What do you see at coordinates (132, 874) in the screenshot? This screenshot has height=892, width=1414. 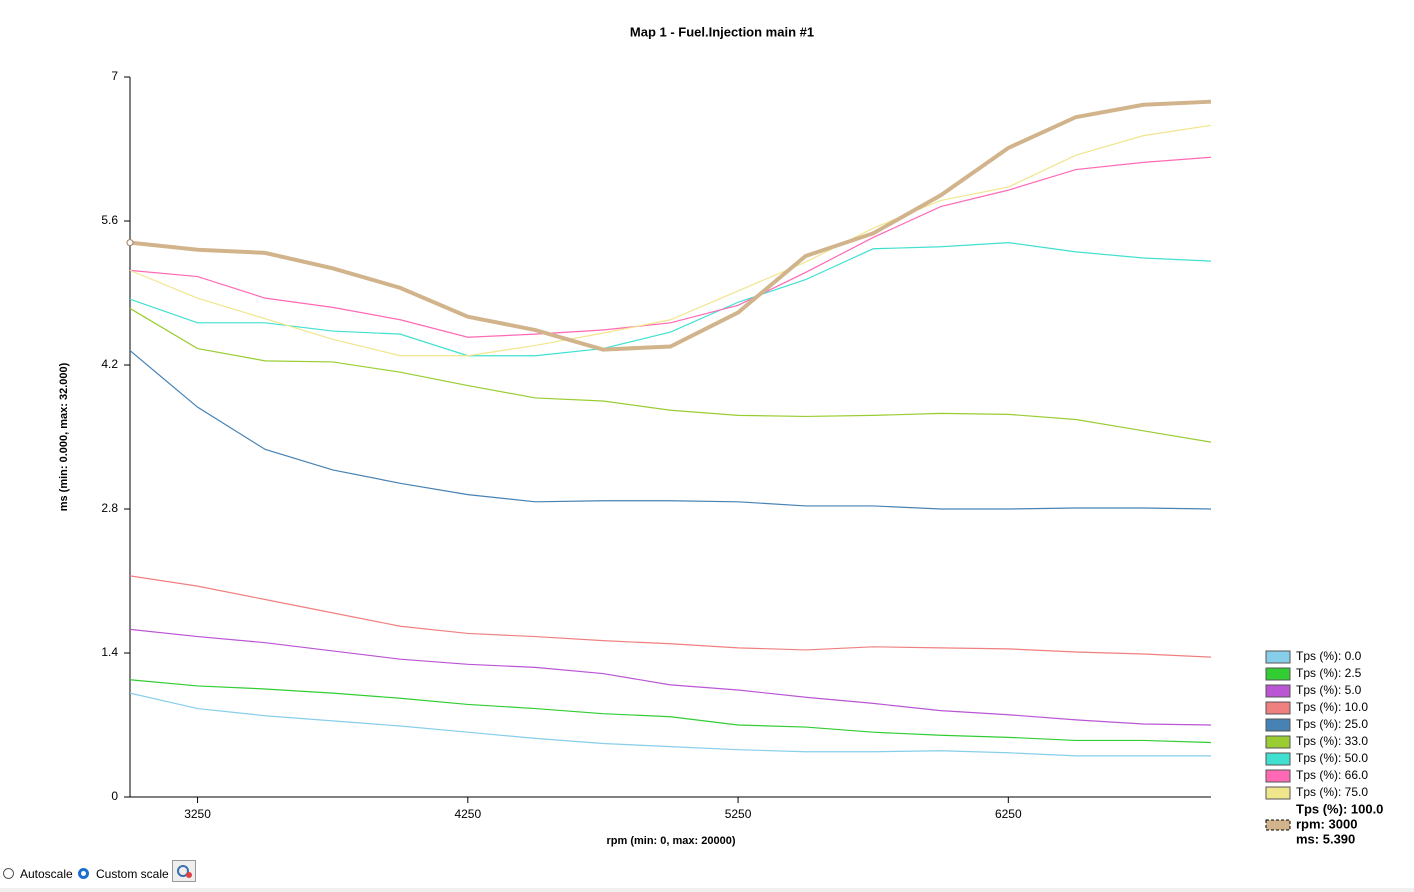 I see `custom-scale-label: Custom scale` at bounding box center [132, 874].